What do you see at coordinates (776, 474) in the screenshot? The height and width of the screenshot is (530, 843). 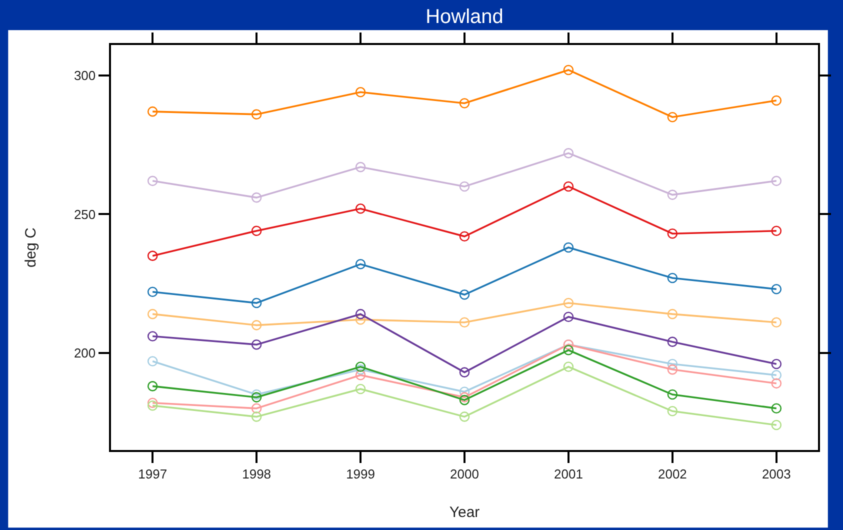 I see `x-tick-label: 2003` at bounding box center [776, 474].